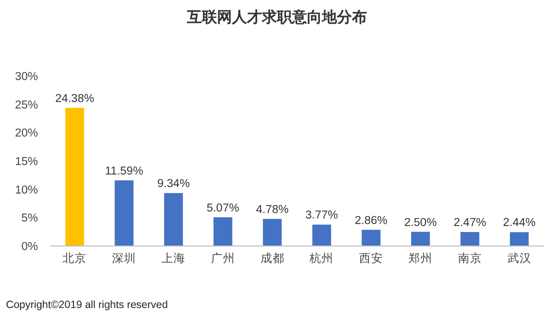  I want to click on data-label: 24.38%, so click(74, 98).